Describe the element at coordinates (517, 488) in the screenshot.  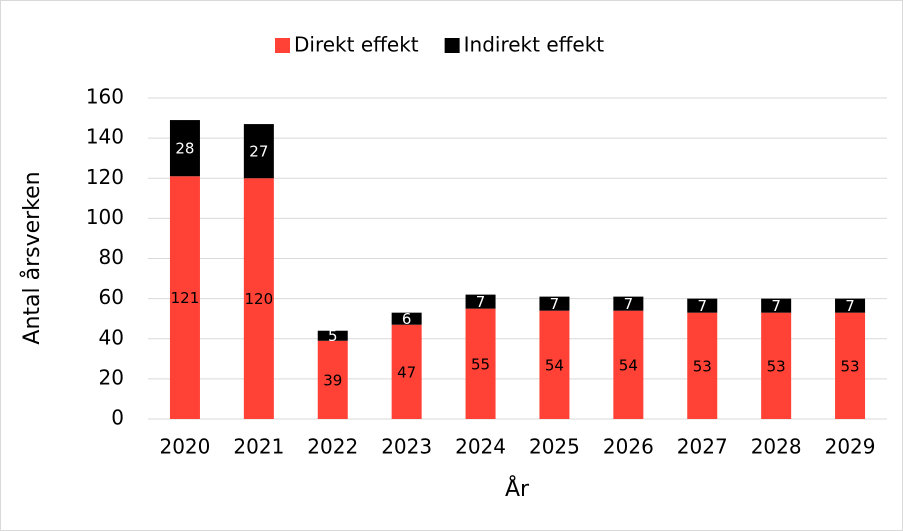
I see `x-axis-title: År` at that location.